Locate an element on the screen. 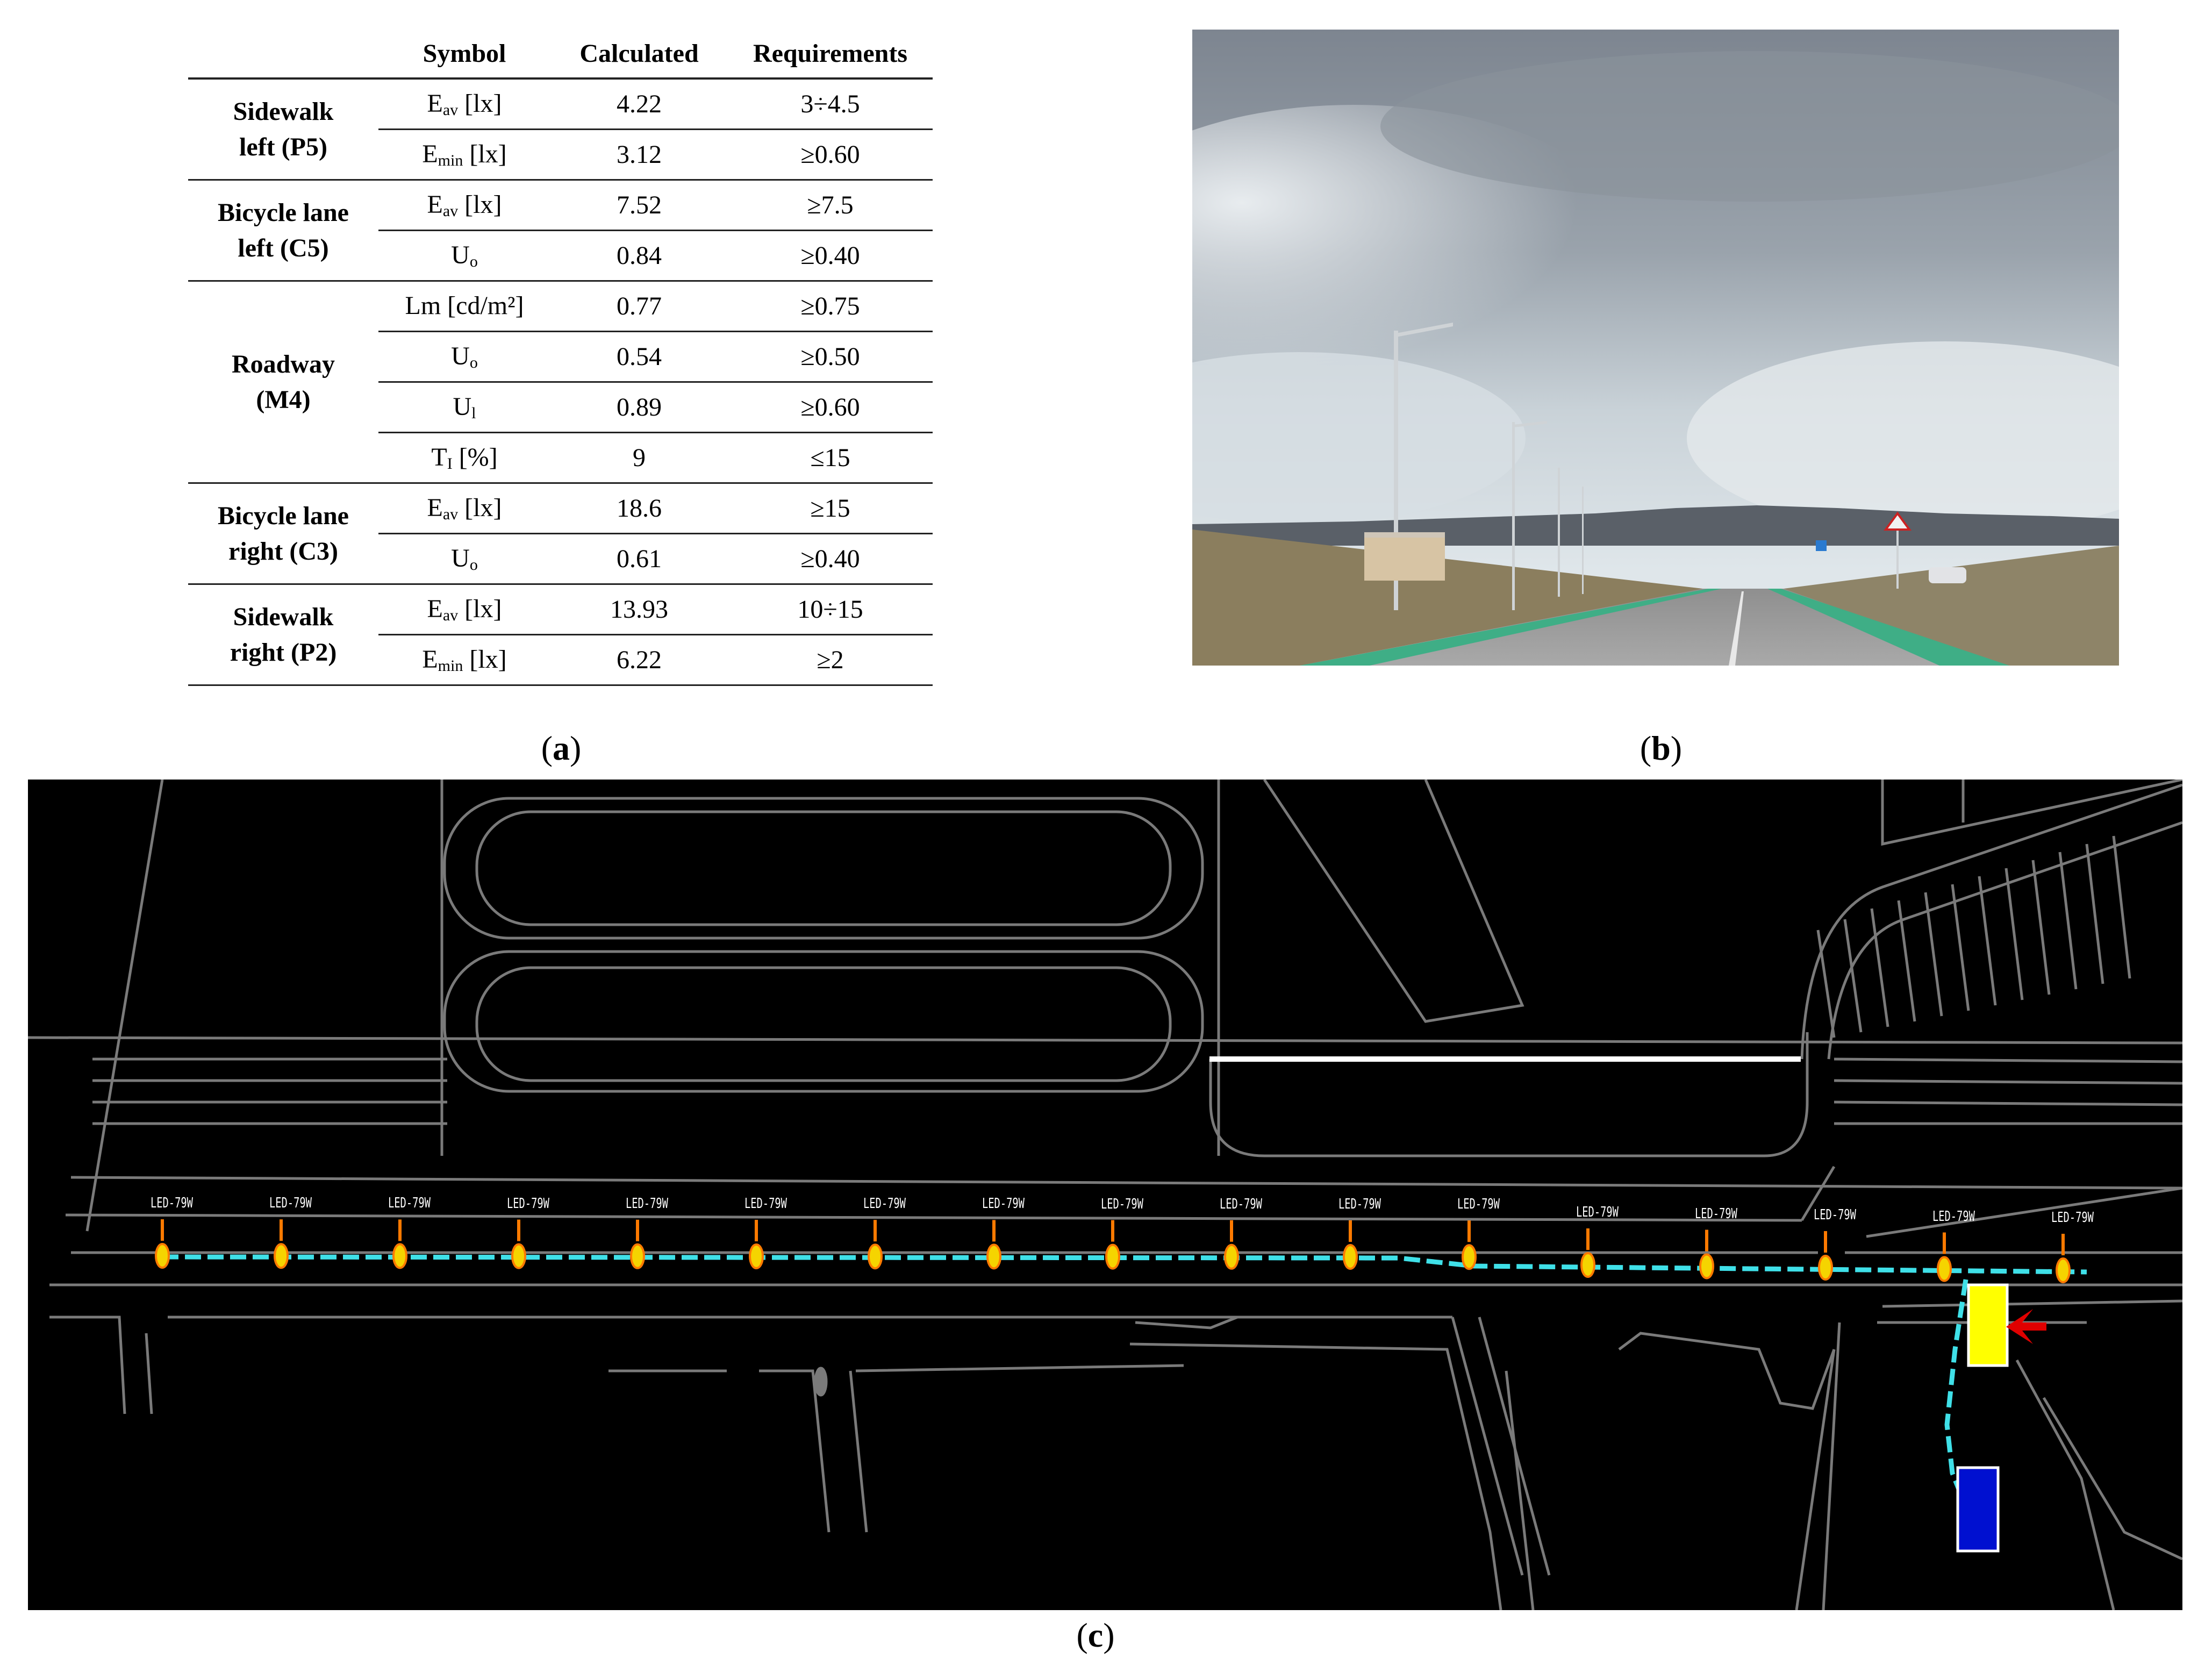 The height and width of the screenshot is (1680, 2205). table-row: Sidewalk right (P2) Eav [lx] 13.93 10÷15 is located at coordinates (560, 635).